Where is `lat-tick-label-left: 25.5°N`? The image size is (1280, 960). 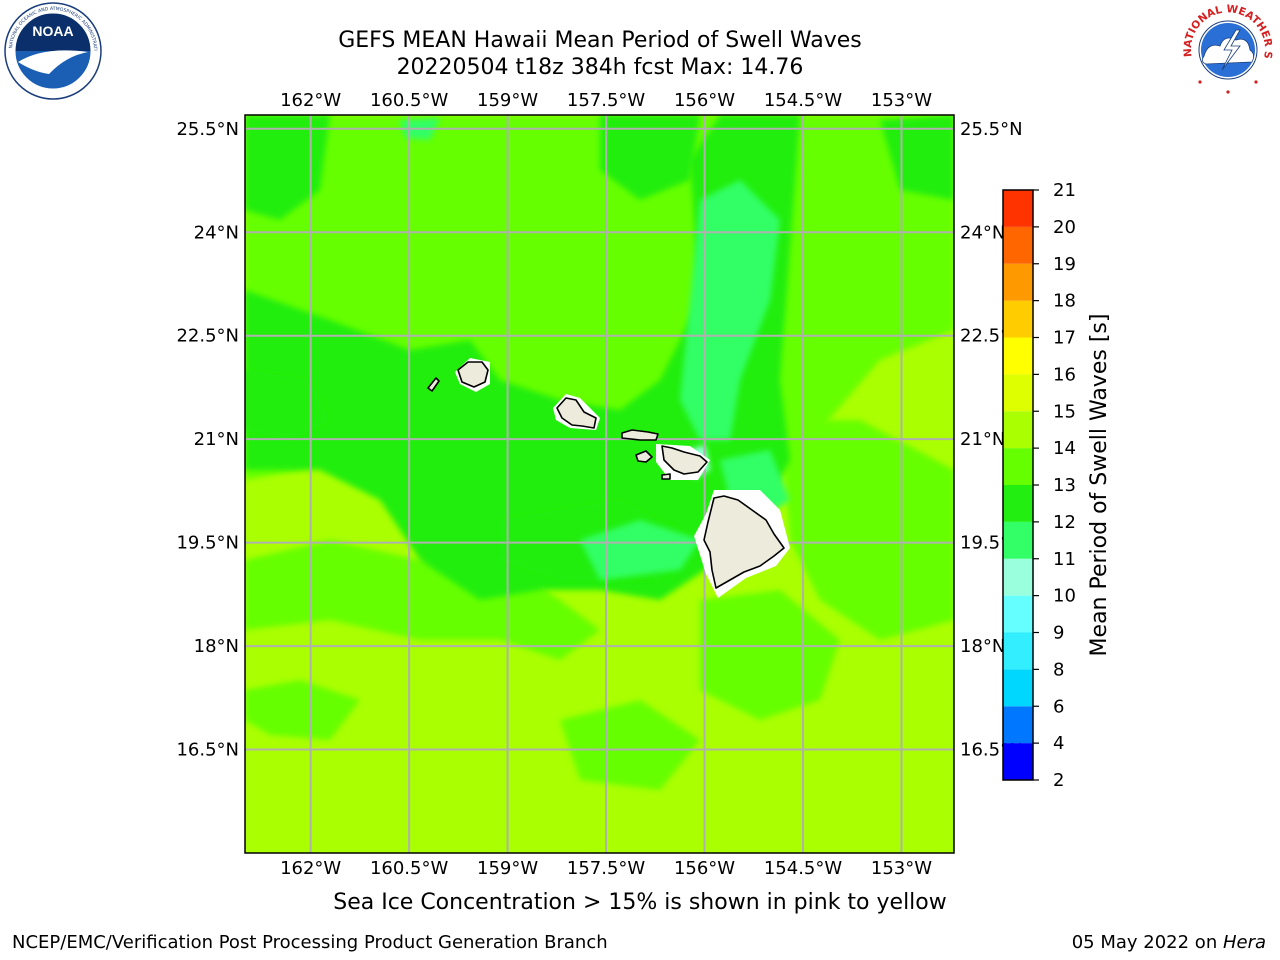
lat-tick-label-left: 25.5°N is located at coordinates (207, 129).